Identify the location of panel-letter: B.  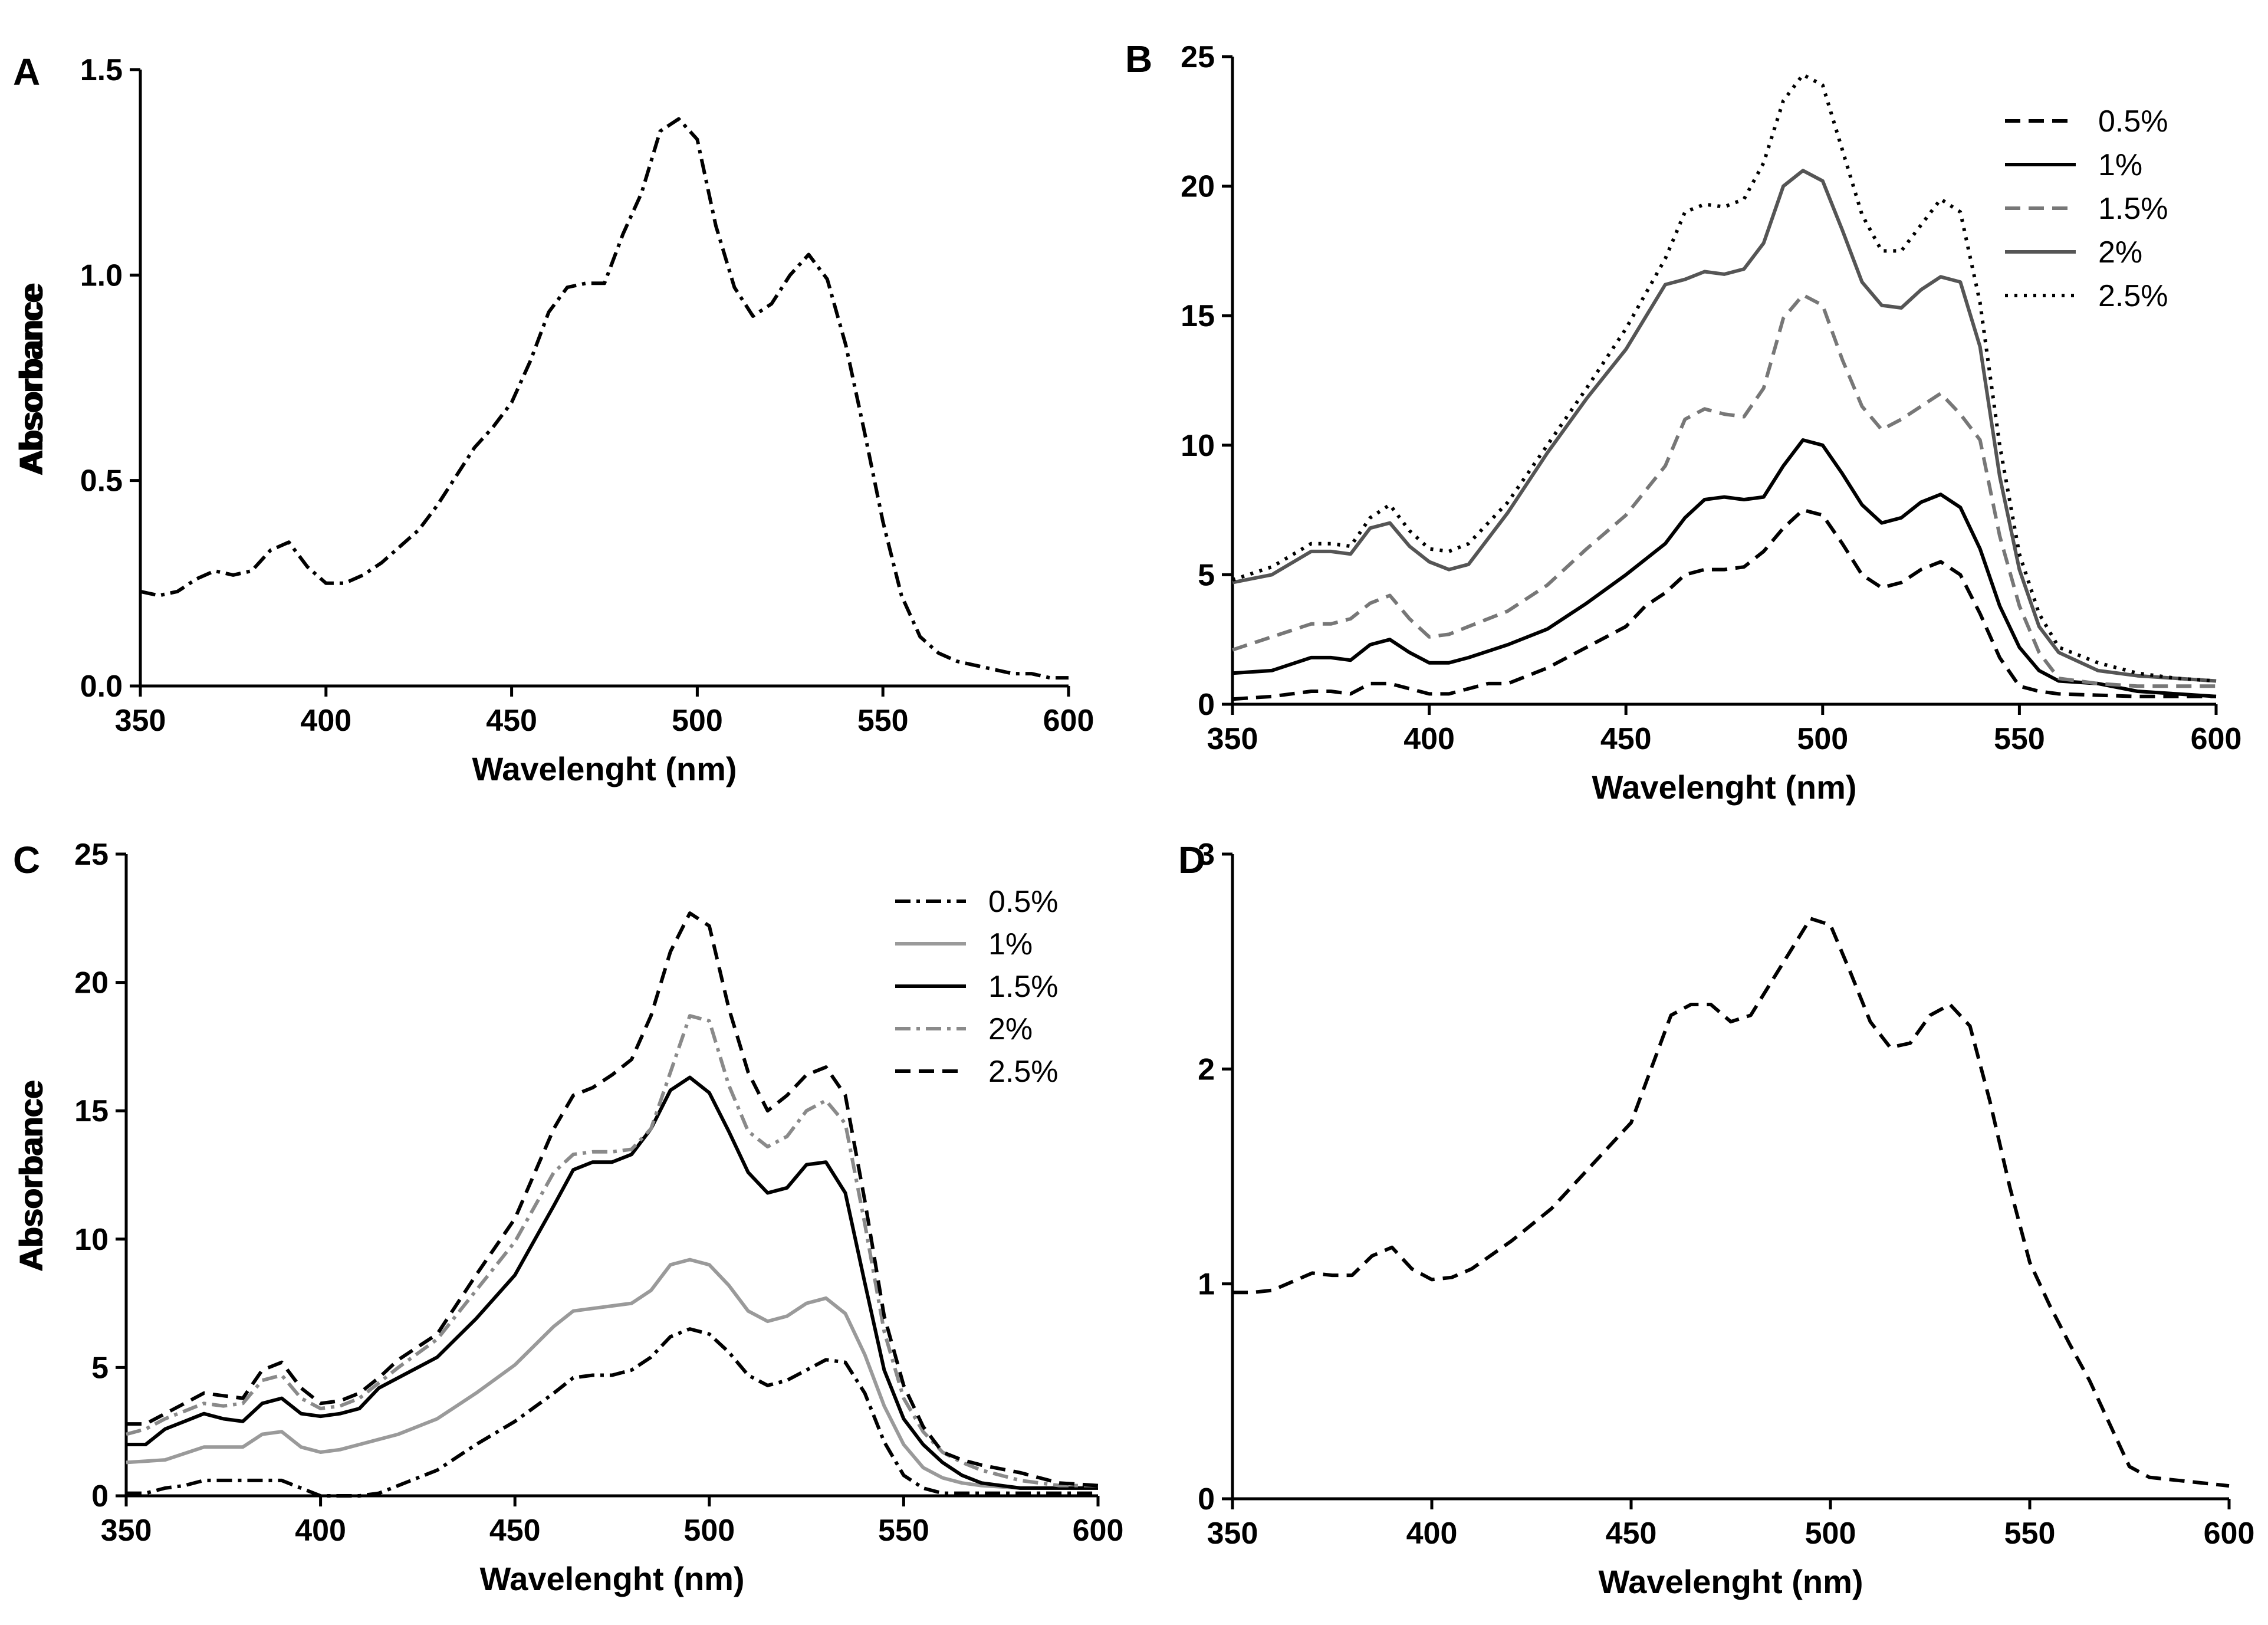
(1138, 59).